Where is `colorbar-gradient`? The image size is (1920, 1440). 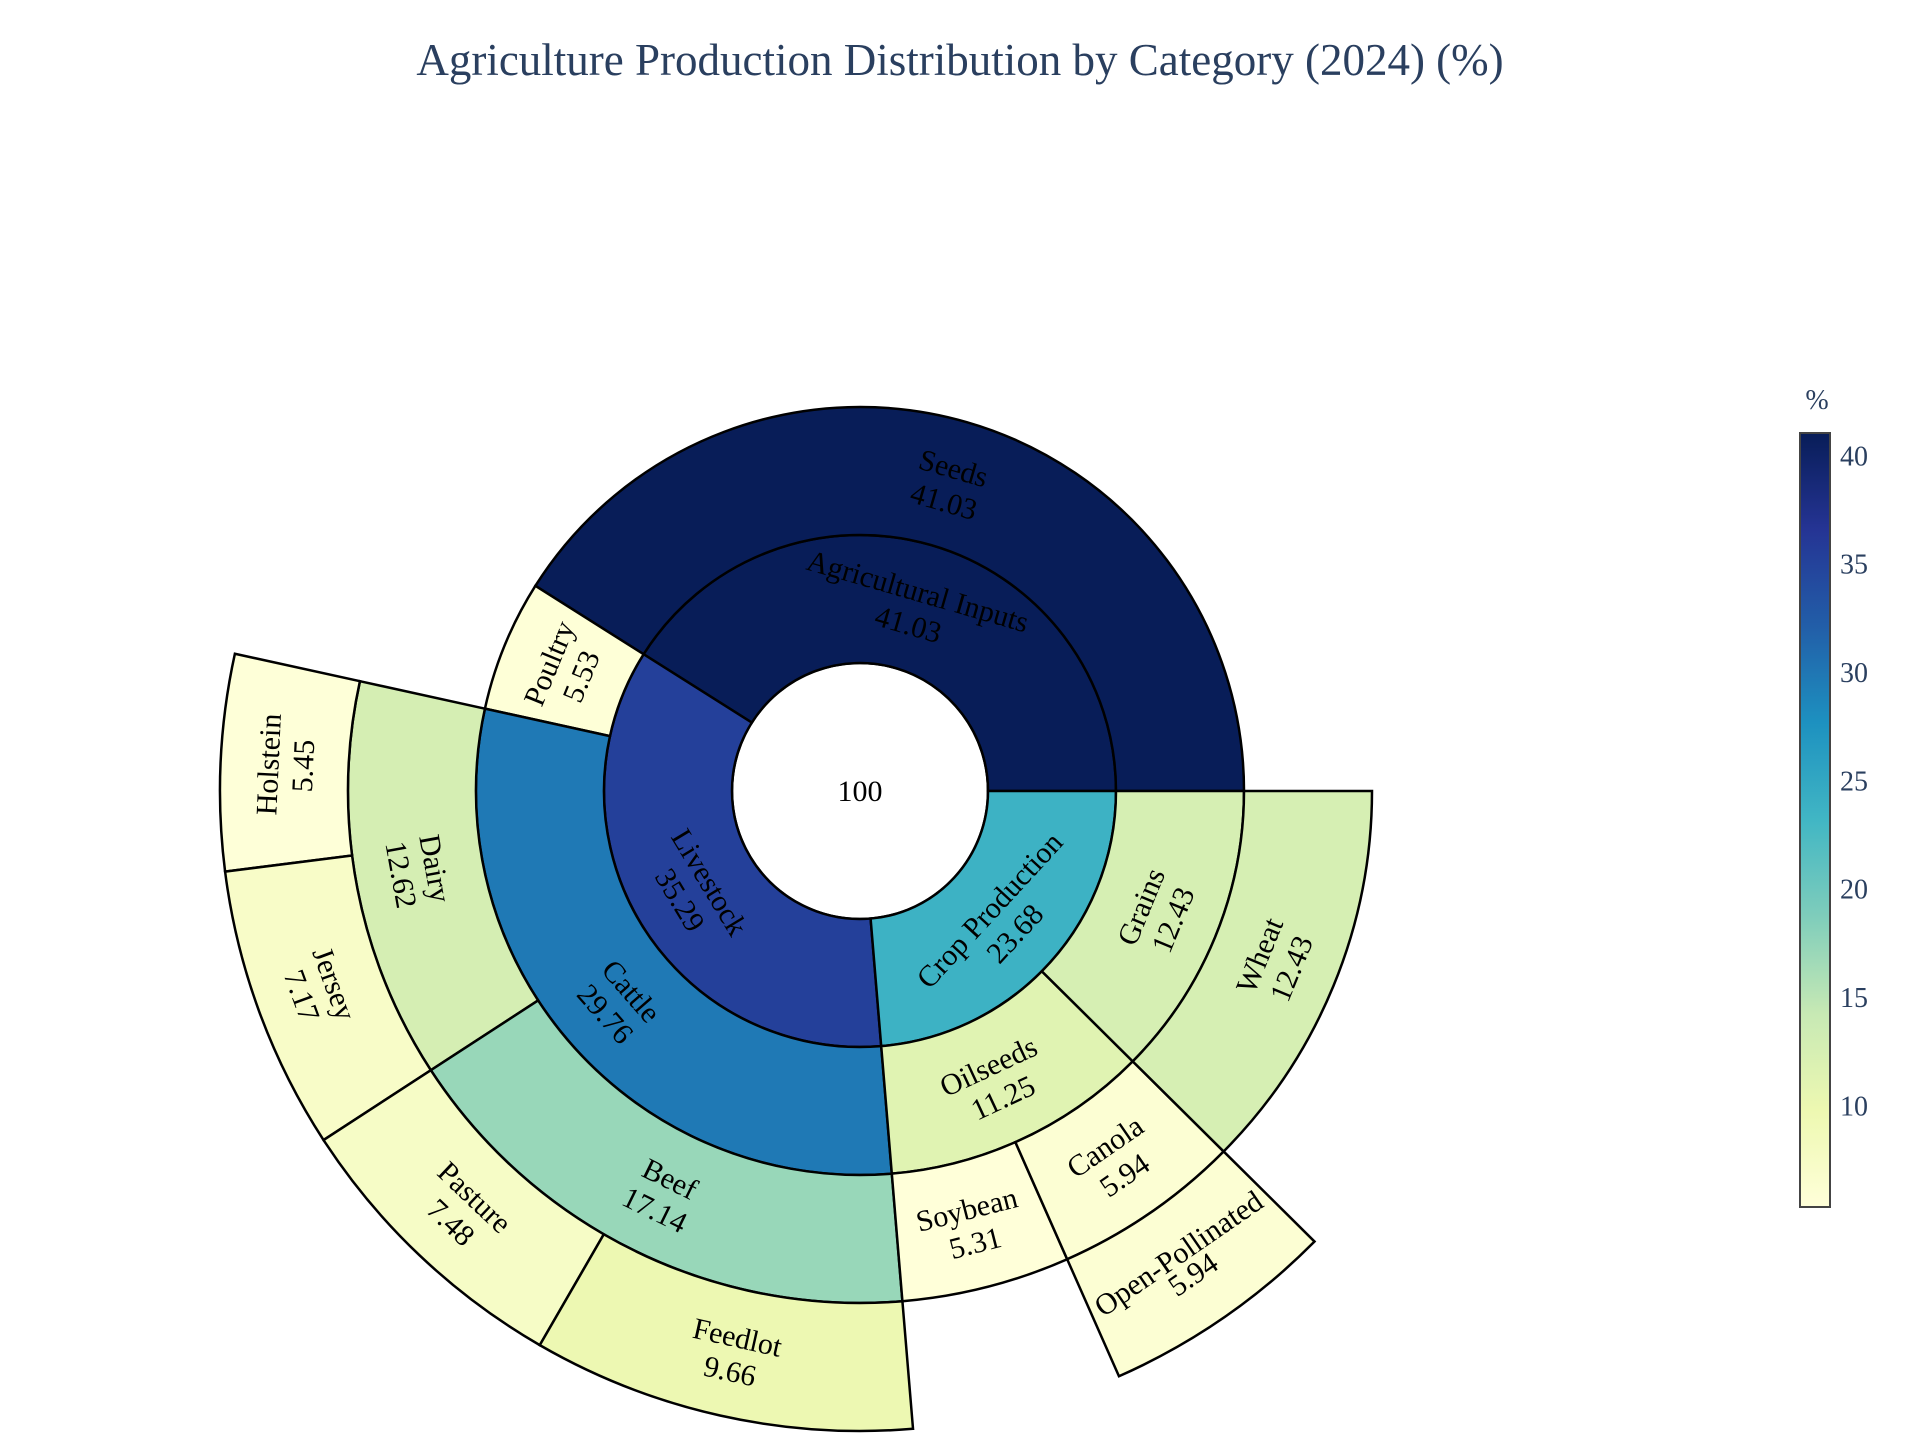
colorbar-gradient is located at coordinates (1815, 820).